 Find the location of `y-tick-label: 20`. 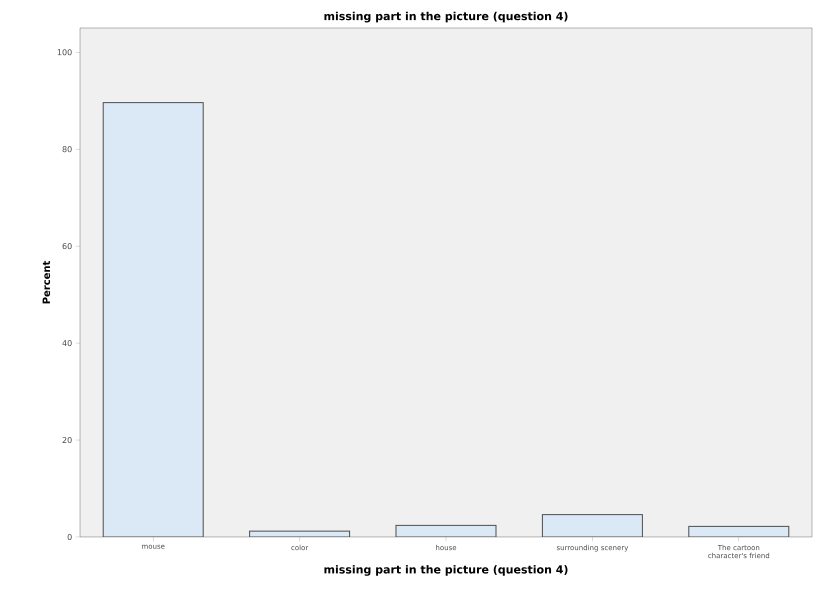

y-tick-label: 20 is located at coordinates (67, 440).